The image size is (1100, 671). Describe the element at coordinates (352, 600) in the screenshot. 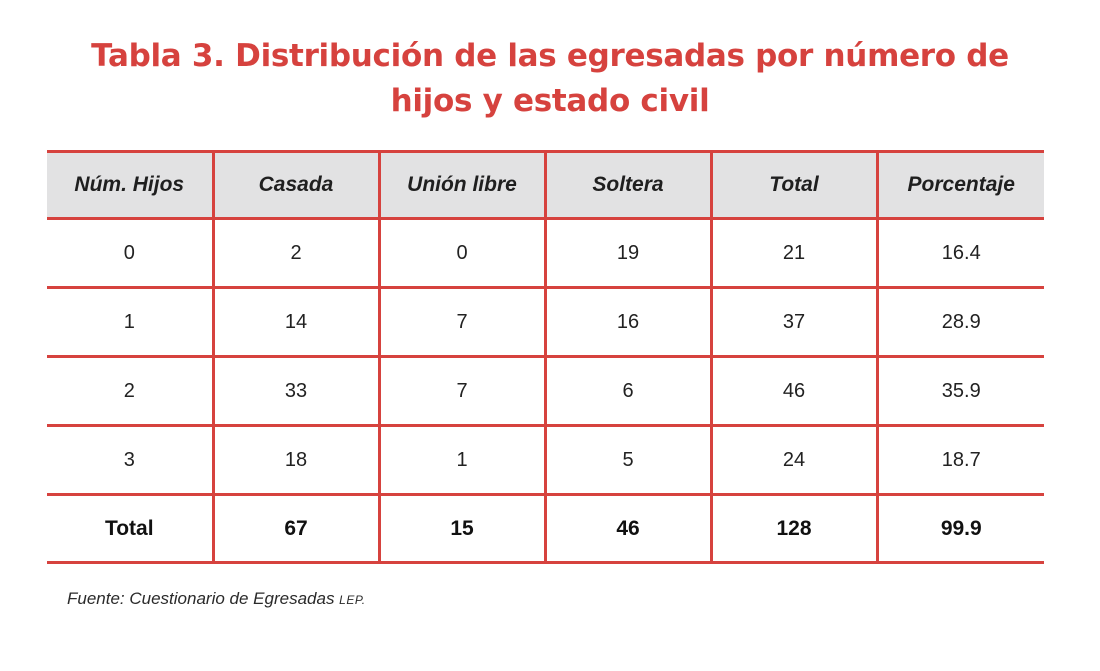

I see `source-abbreviation: LEP.` at that location.